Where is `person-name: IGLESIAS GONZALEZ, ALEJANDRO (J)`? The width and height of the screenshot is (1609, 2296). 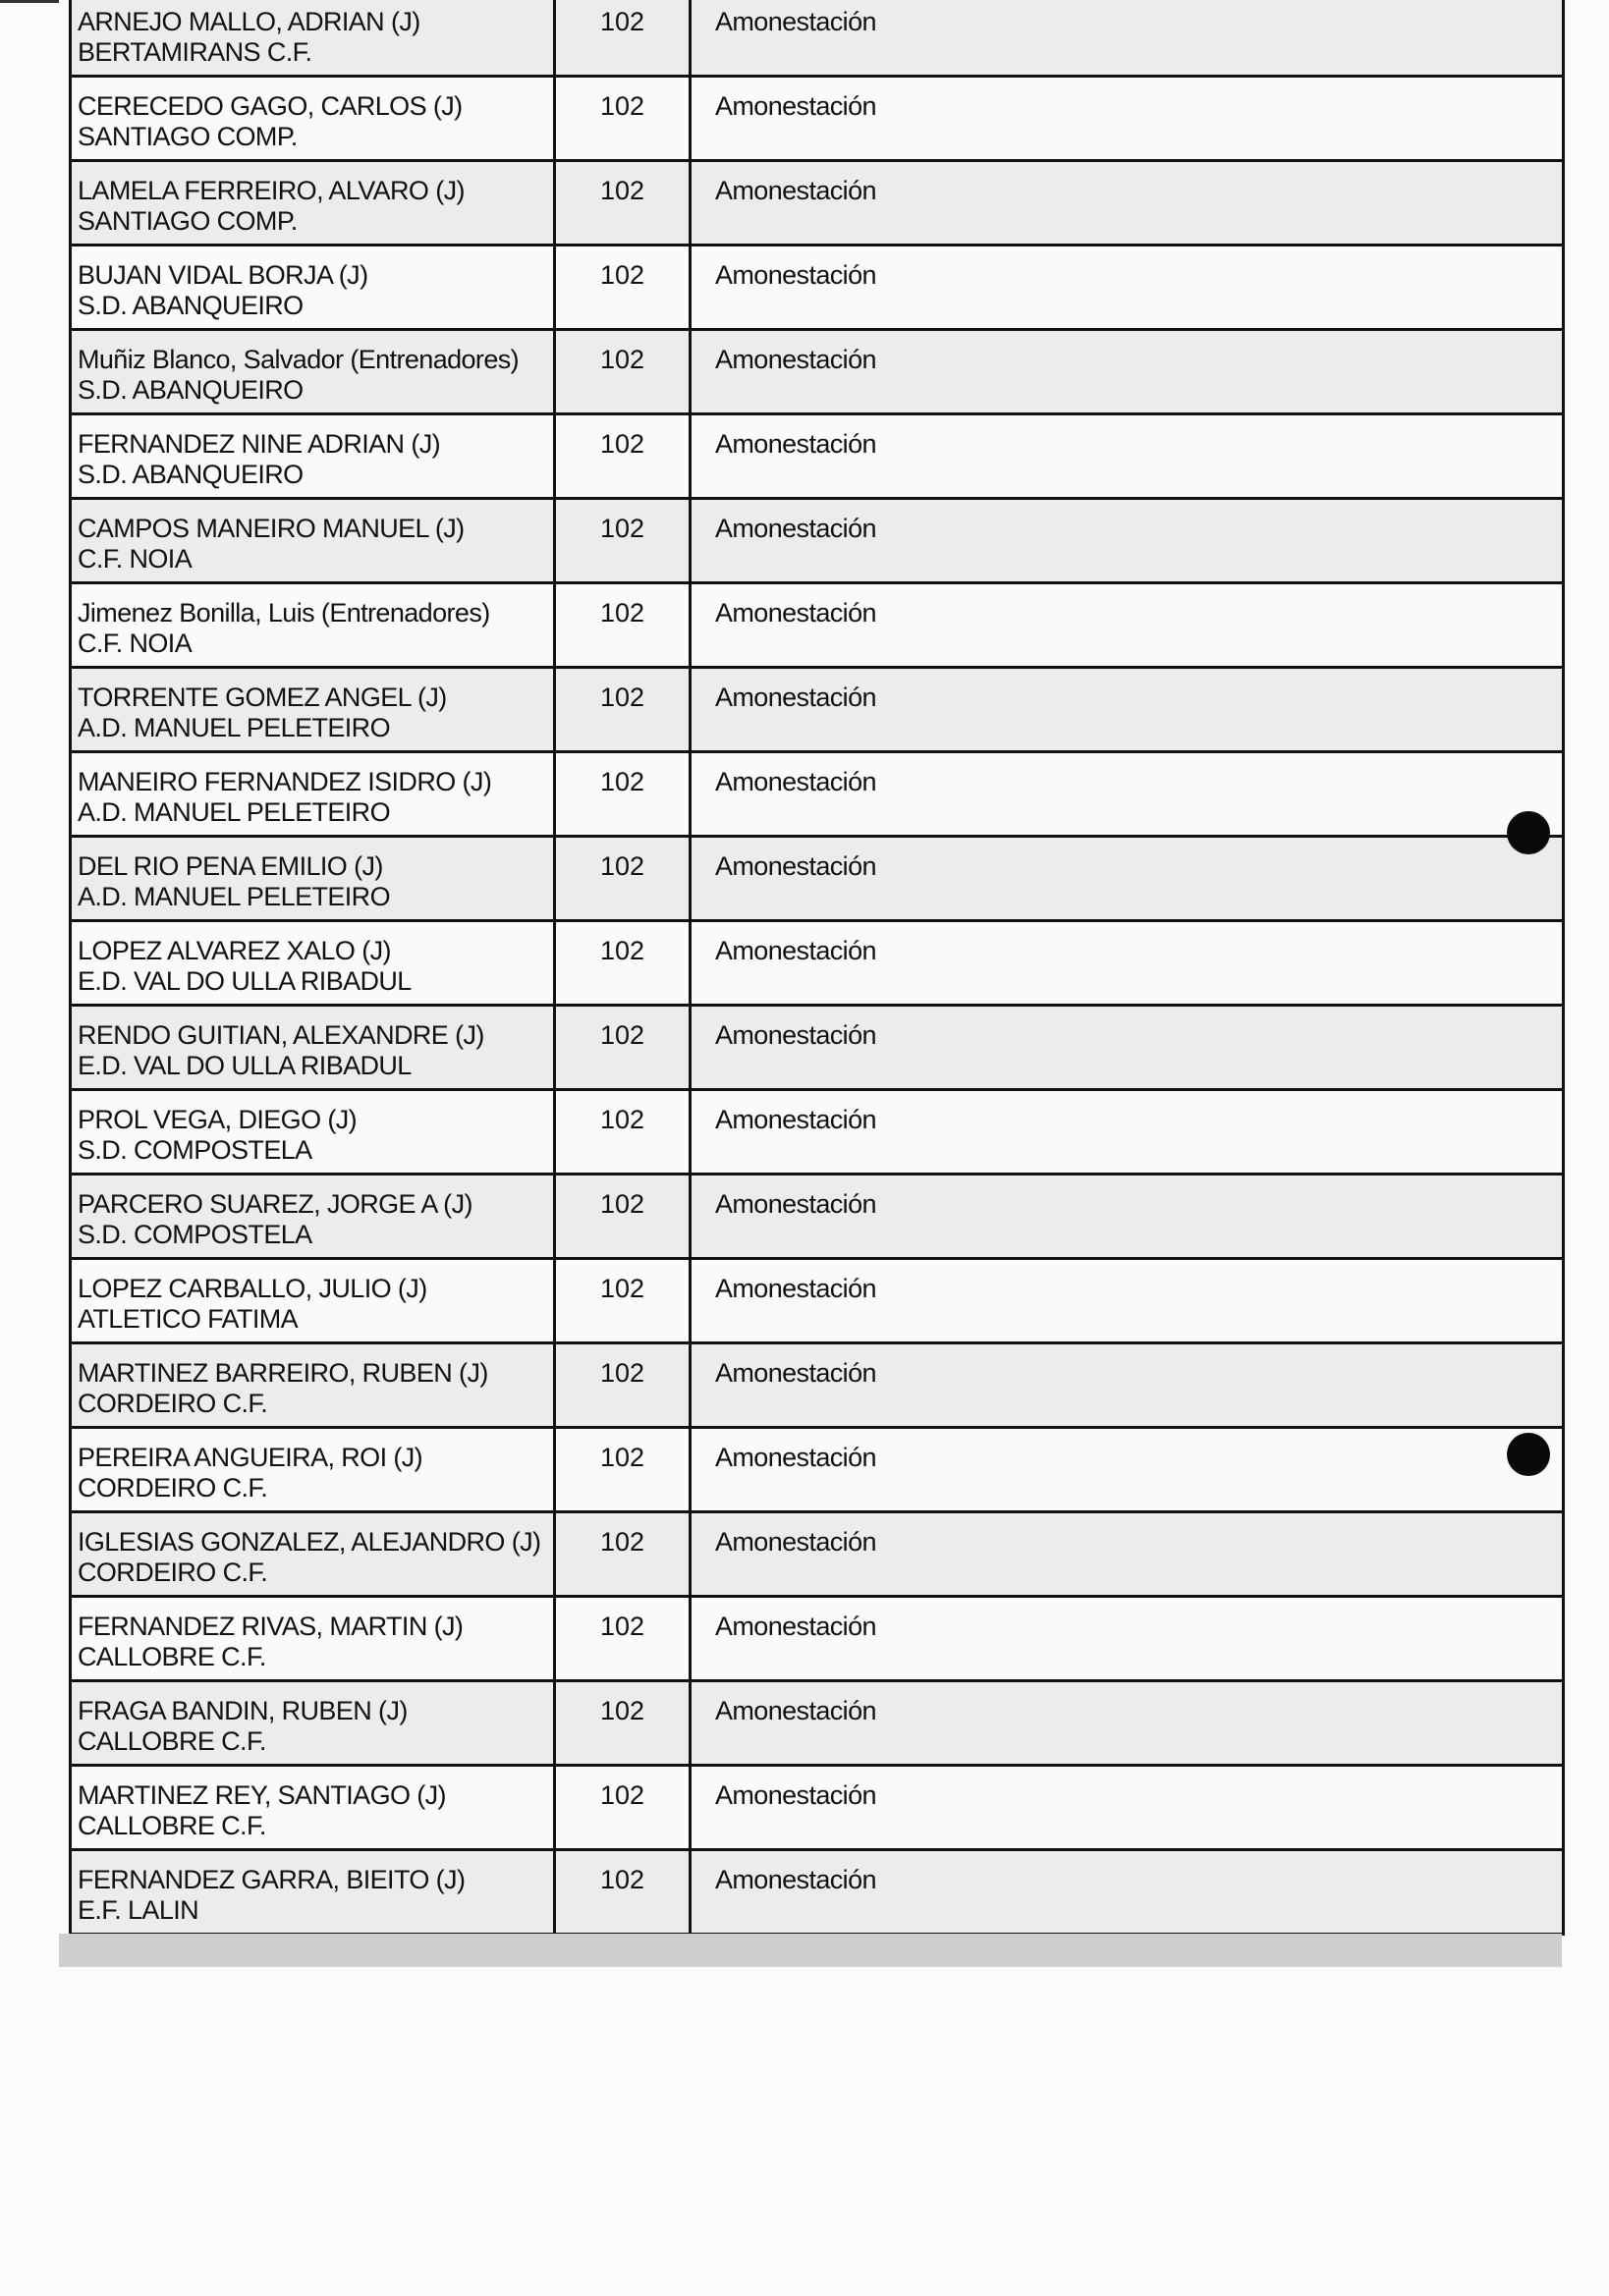
person-name: IGLESIAS GONZALEZ, ALEJANDRO (J) is located at coordinates (309, 1542).